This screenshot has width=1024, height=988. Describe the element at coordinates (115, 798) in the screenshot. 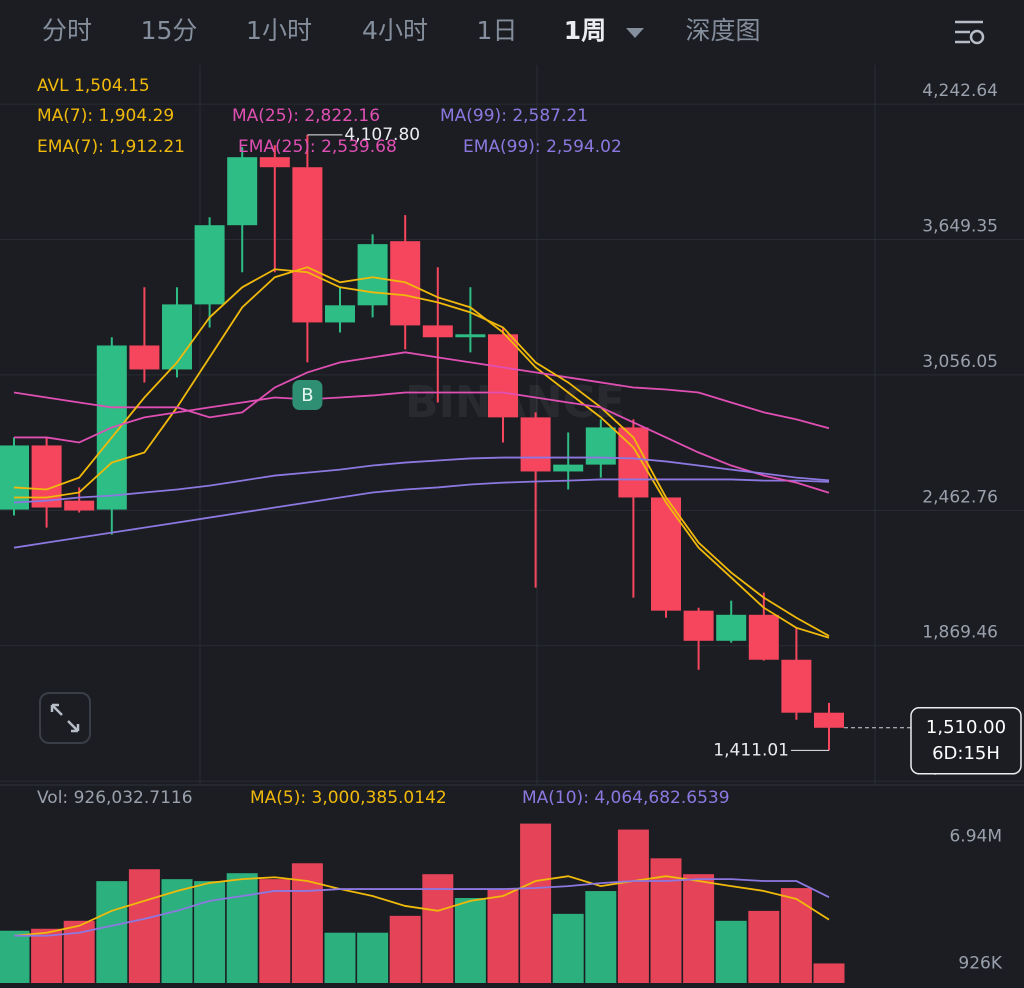

I see `volume-title: Vol: 926,032.7116` at that location.